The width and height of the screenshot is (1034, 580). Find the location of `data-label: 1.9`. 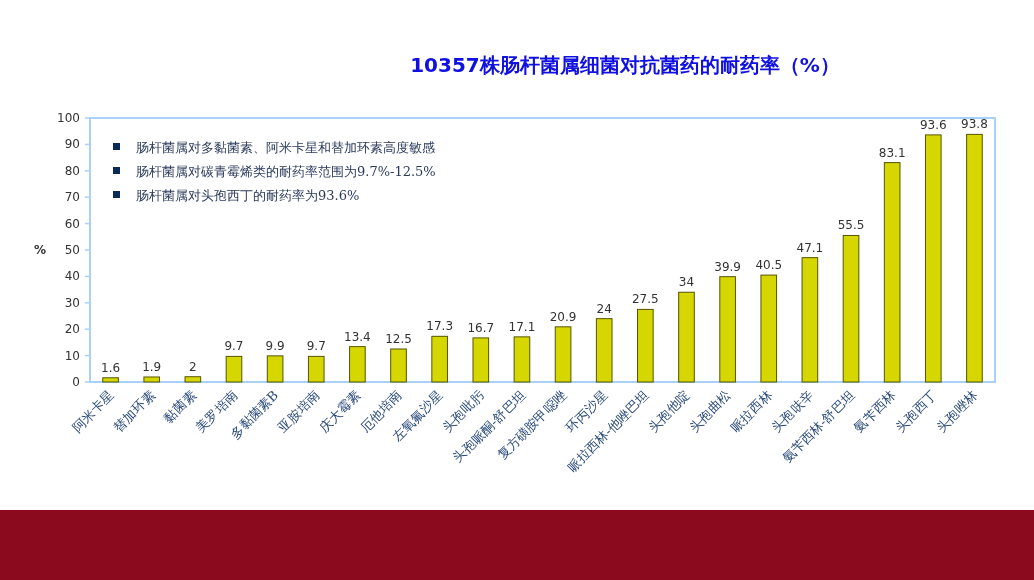

data-label: 1.9 is located at coordinates (152, 366).